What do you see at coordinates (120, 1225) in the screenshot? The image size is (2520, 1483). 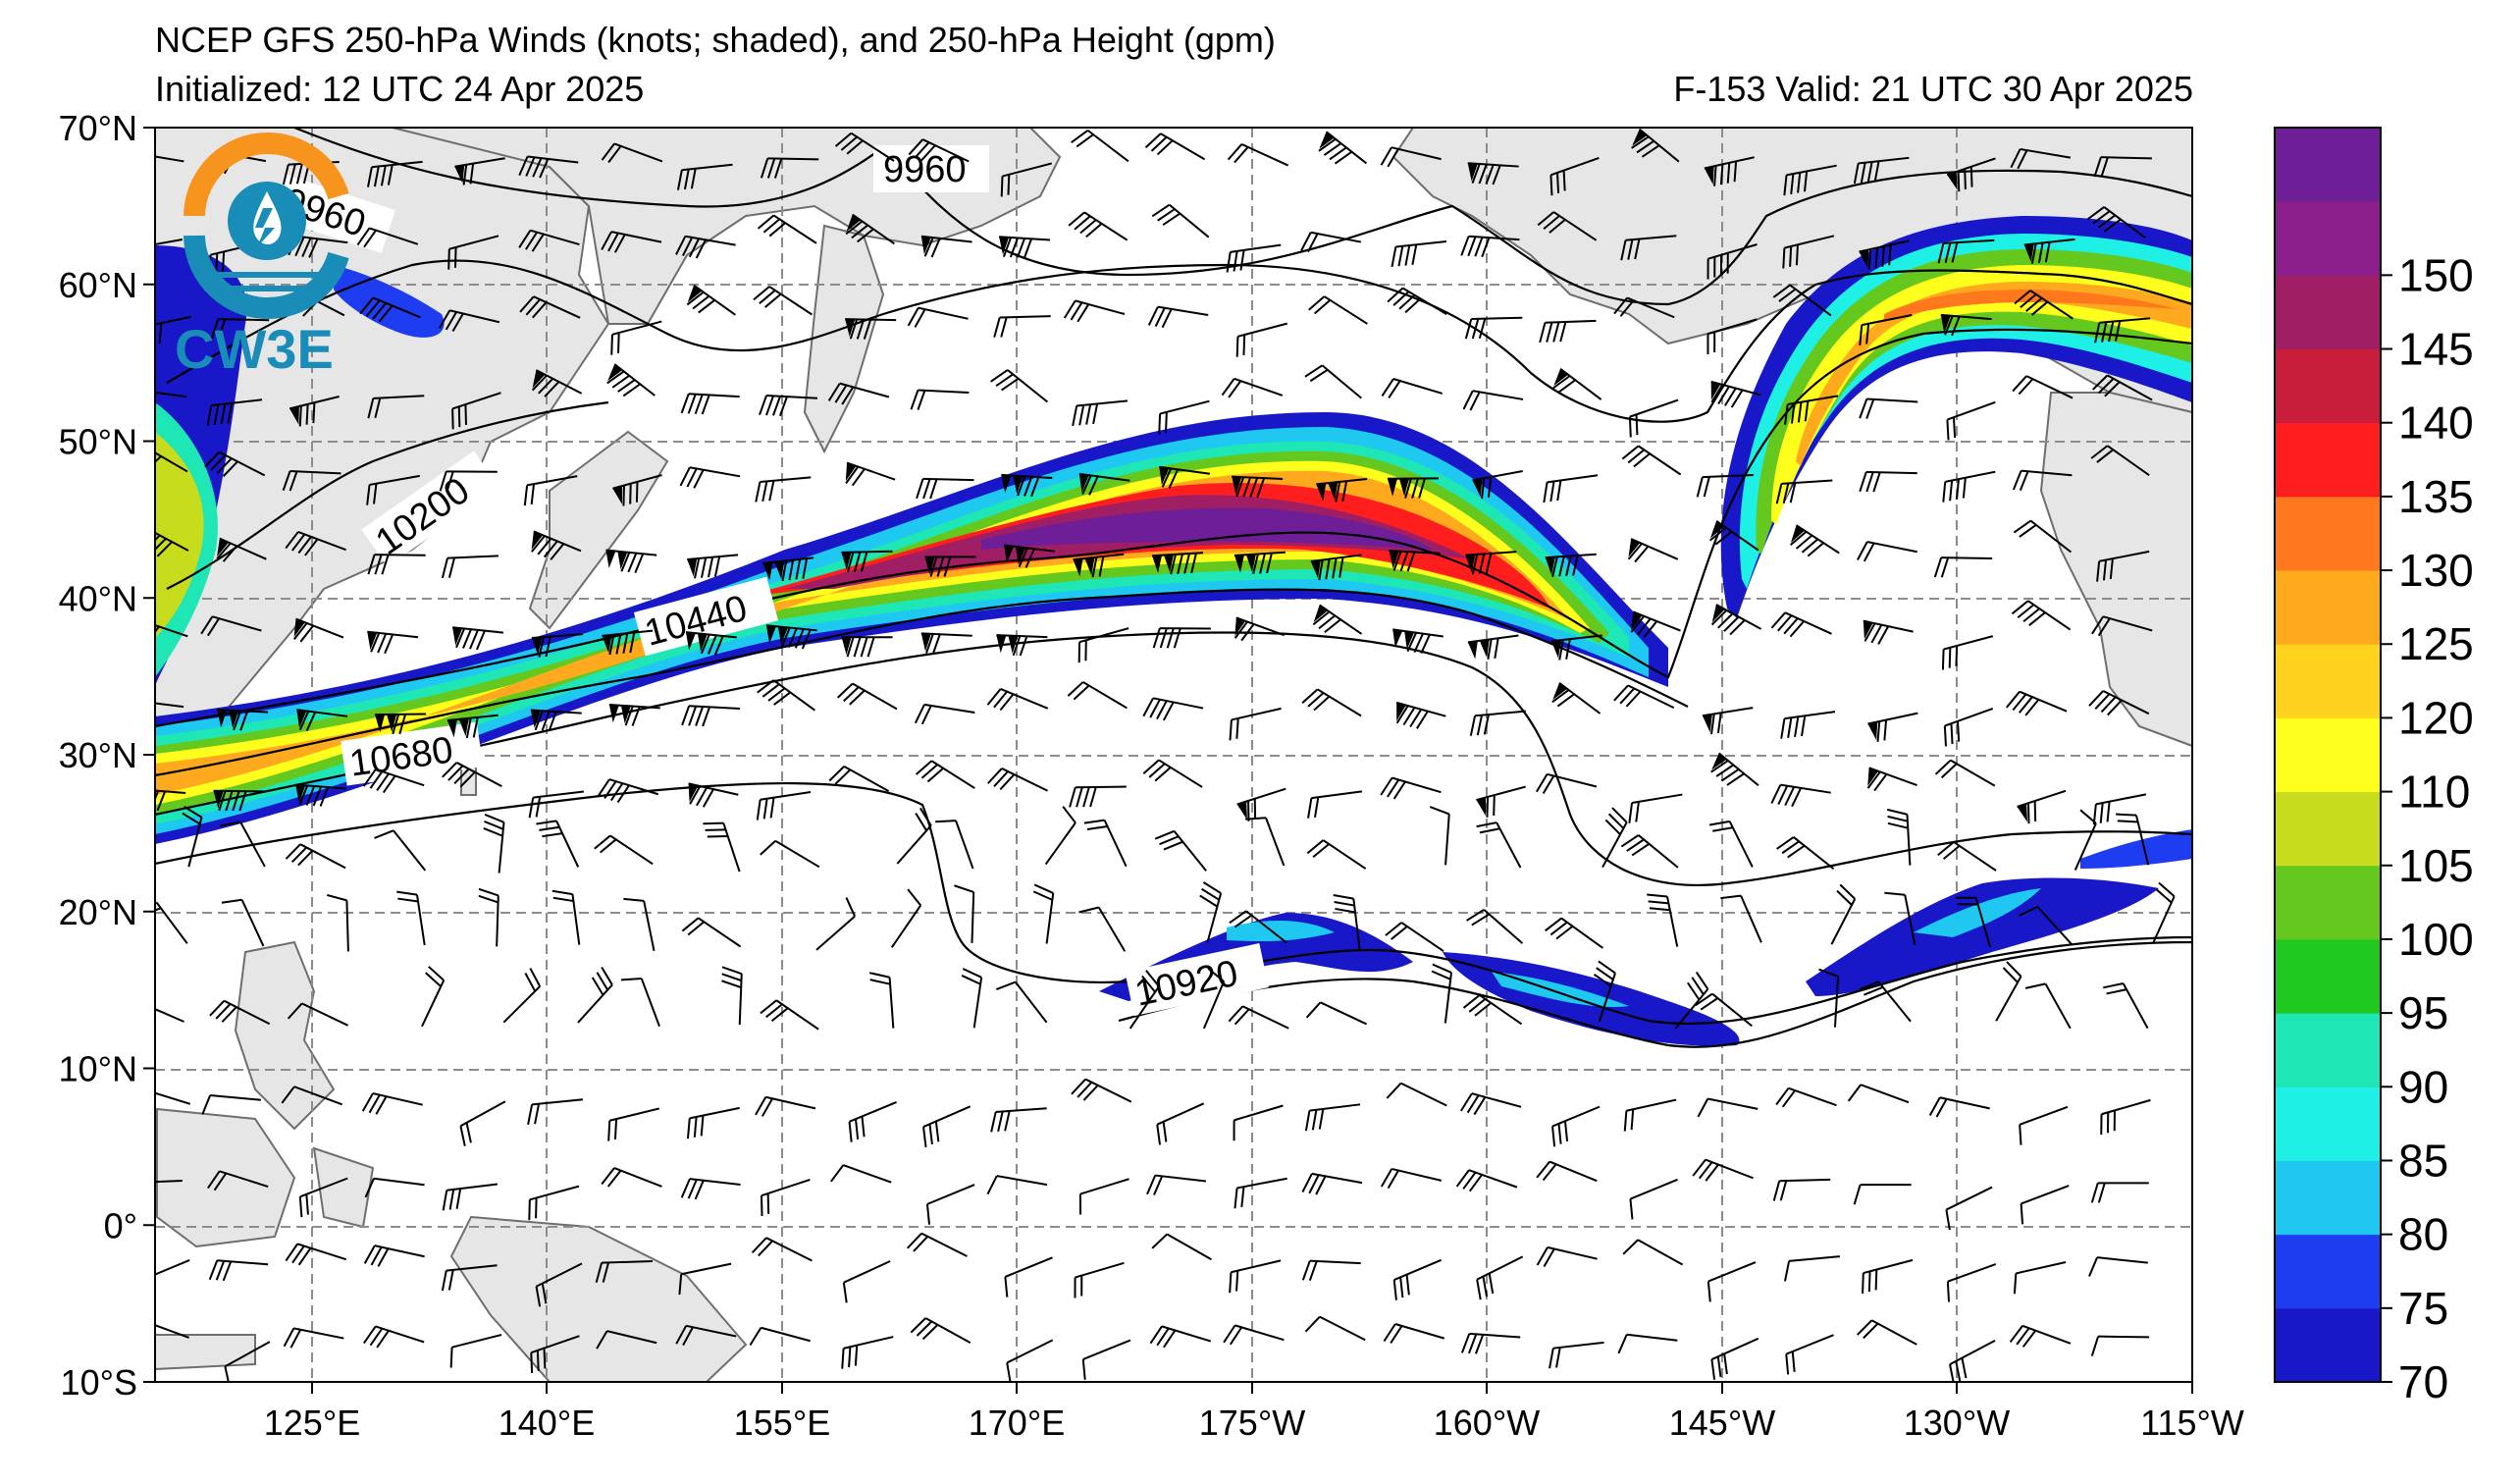 I see `lat-label: 0°` at bounding box center [120, 1225].